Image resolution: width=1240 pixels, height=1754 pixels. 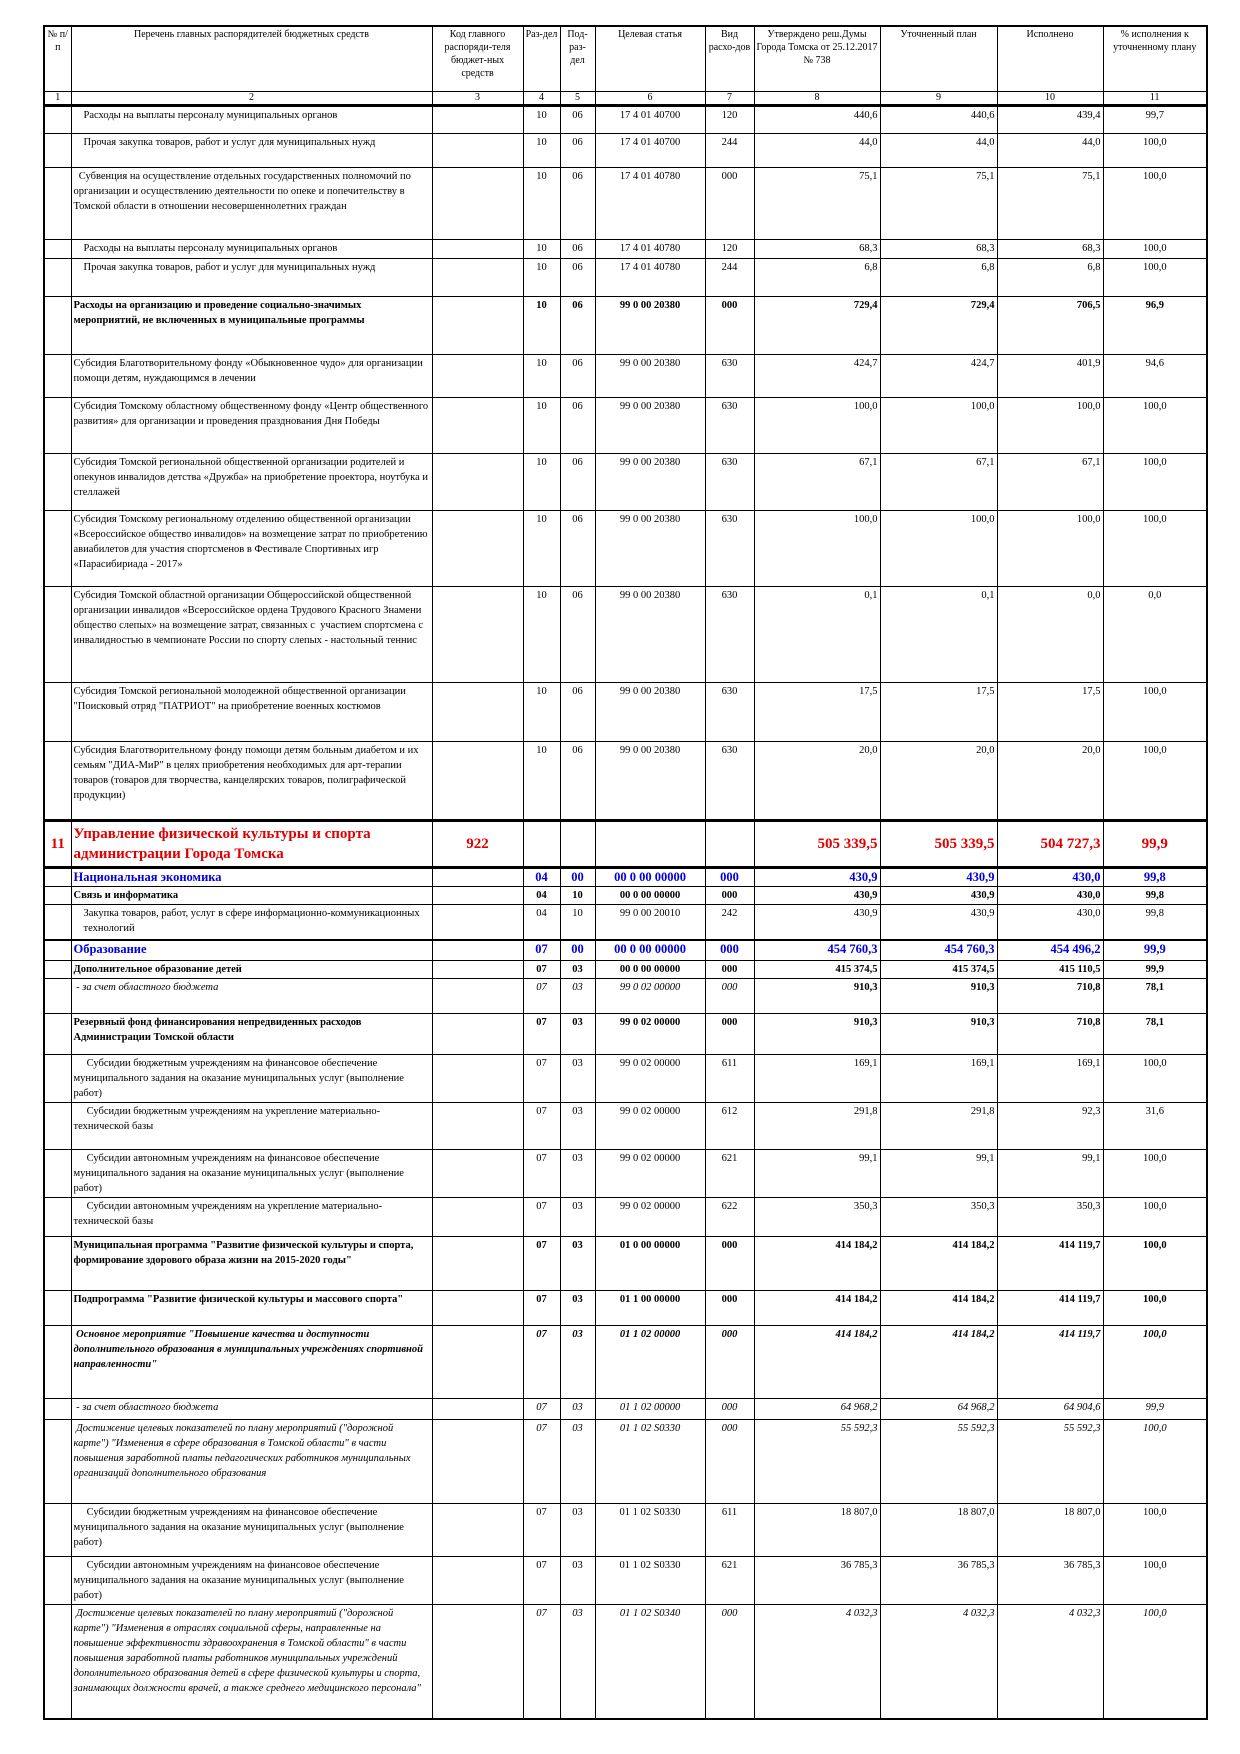 What do you see at coordinates (650, 950) in the screenshot?
I see `target-article: 00 0 00 00000` at bounding box center [650, 950].